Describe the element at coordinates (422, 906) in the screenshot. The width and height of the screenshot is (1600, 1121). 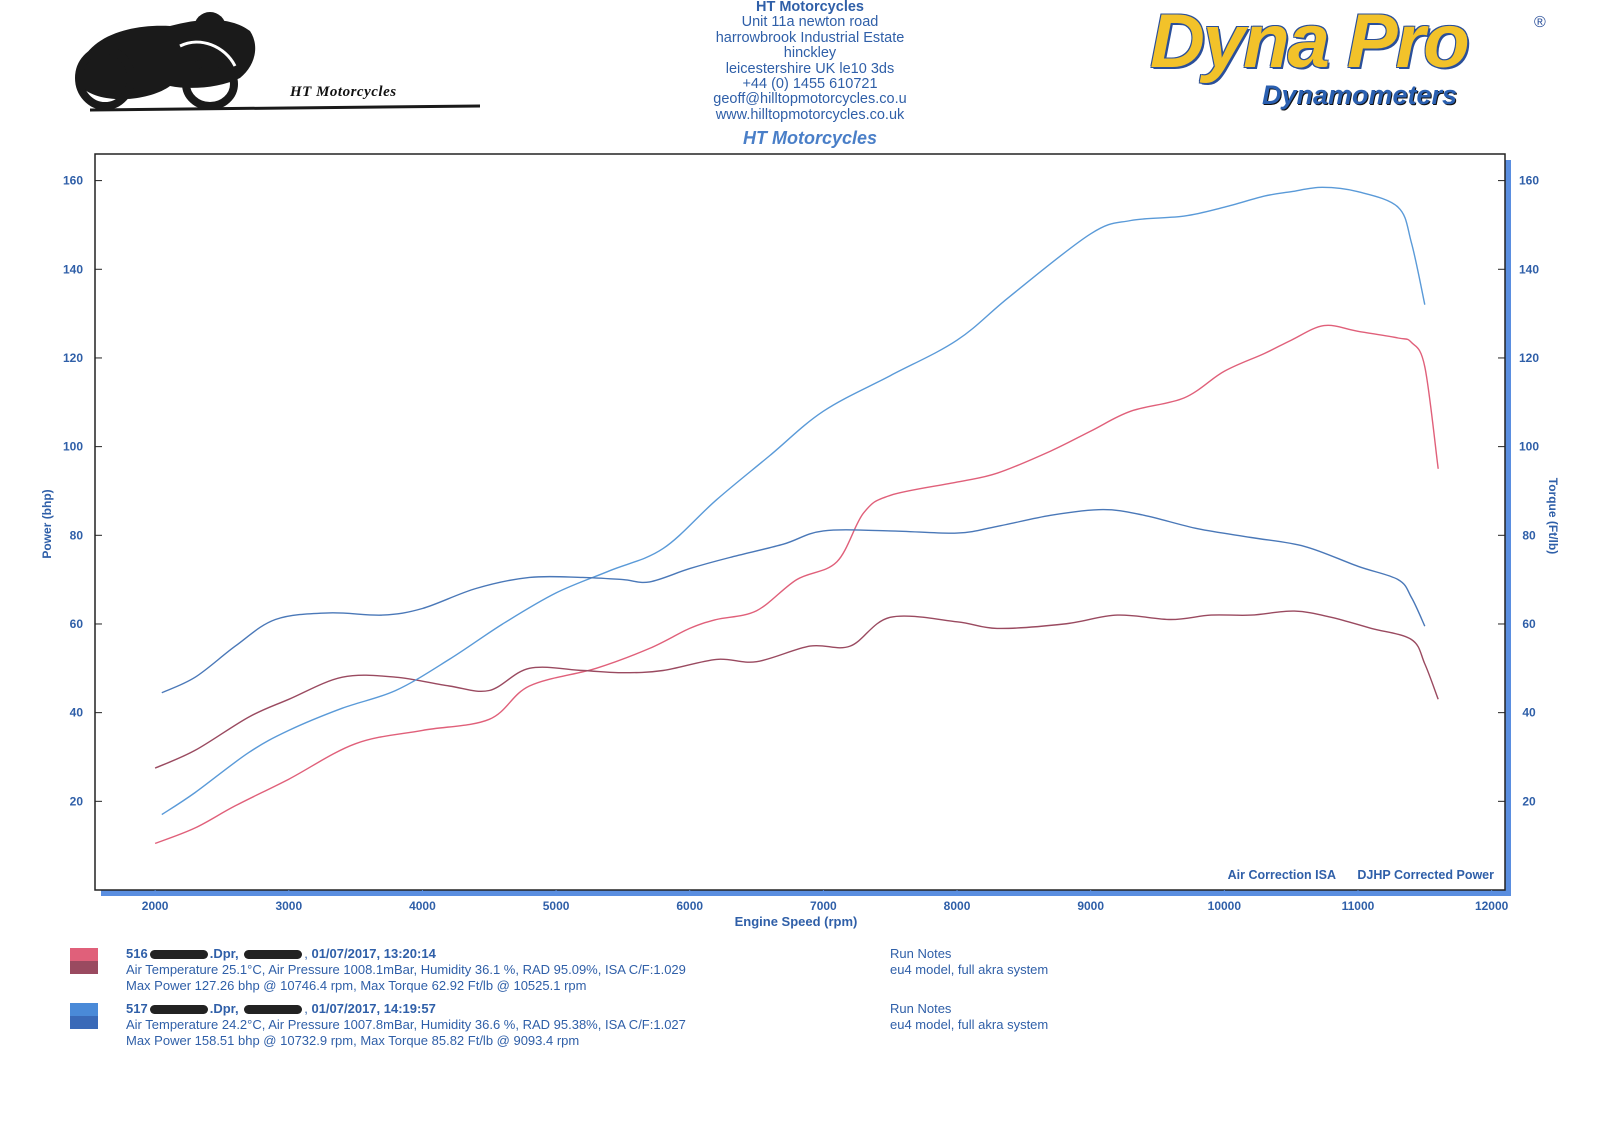
I see `x-tick-label: 4000` at that location.